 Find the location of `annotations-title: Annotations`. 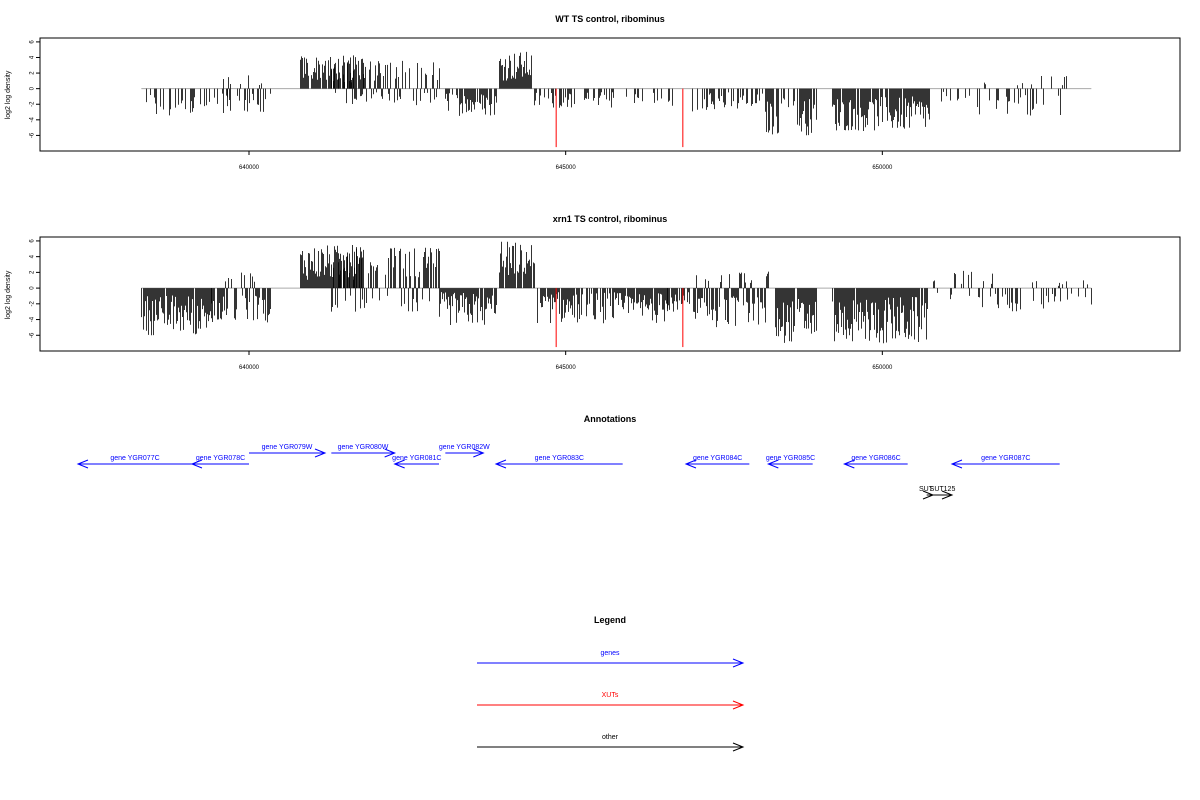

annotations-title: Annotations is located at coordinates (610, 419).